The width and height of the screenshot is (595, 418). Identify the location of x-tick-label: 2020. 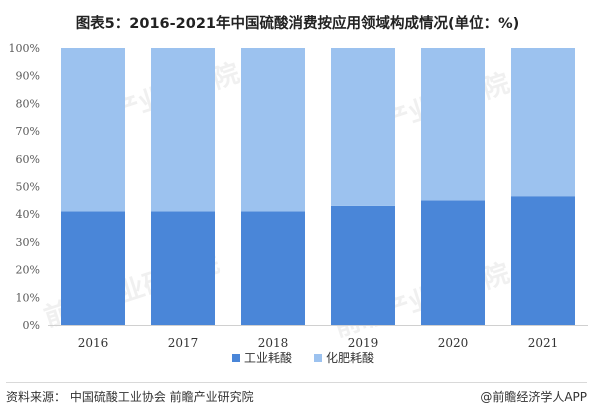
(453, 343).